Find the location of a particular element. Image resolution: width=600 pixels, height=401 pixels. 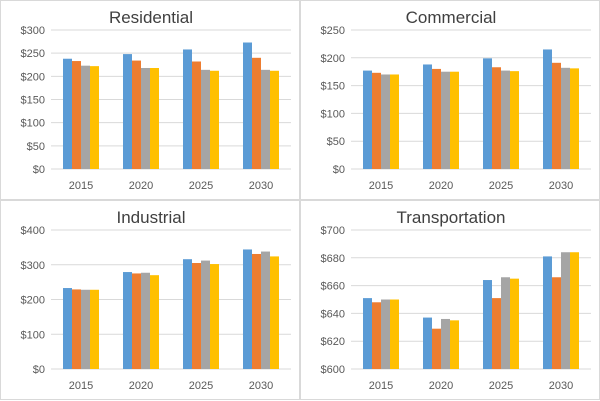

y-tick-label: $640 is located at coordinates (333, 314).